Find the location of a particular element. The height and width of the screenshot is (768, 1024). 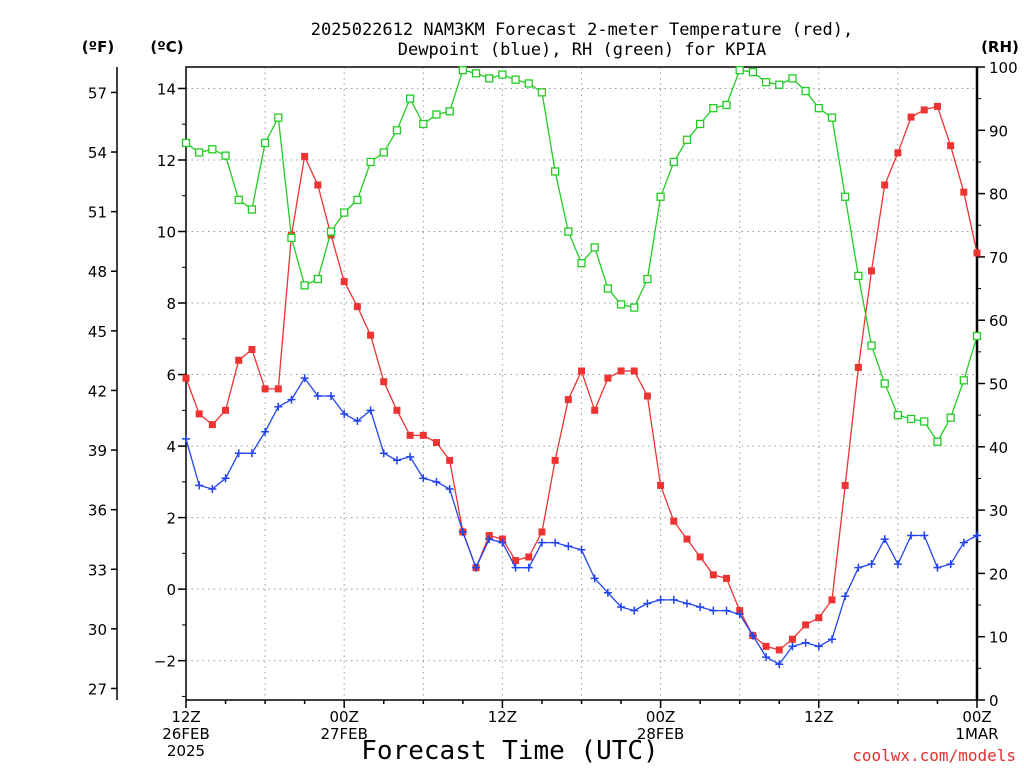

fahrenheit-tick-label: 30 is located at coordinates (97, 630).